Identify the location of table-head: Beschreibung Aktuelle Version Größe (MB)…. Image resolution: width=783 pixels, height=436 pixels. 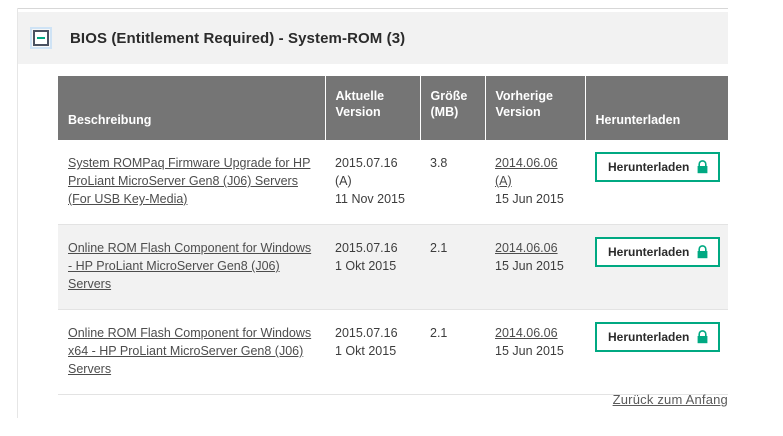
(393, 108).